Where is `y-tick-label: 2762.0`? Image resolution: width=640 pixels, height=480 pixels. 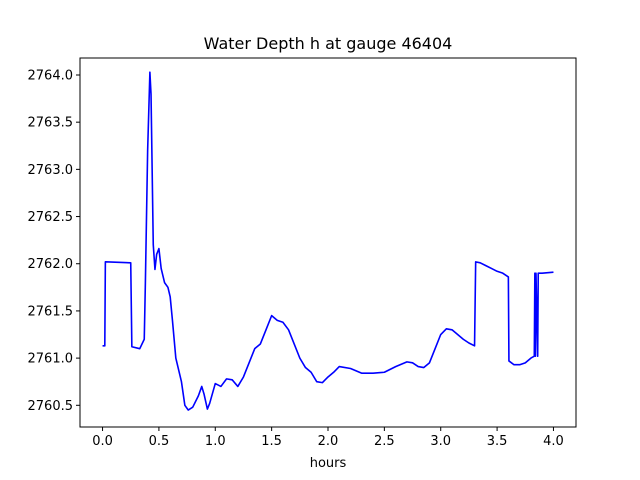 y-tick-label: 2762.0 is located at coordinates (51, 264).